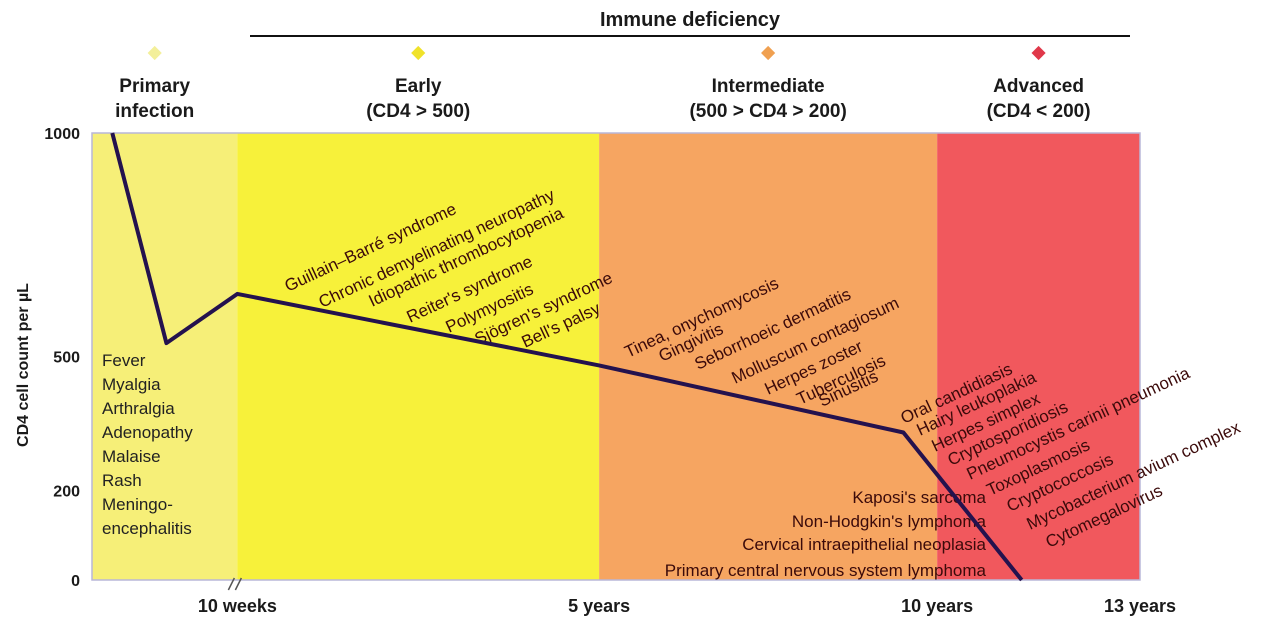  Describe the element at coordinates (66, 492) in the screenshot. I see `y-tick-label: 200` at that location.